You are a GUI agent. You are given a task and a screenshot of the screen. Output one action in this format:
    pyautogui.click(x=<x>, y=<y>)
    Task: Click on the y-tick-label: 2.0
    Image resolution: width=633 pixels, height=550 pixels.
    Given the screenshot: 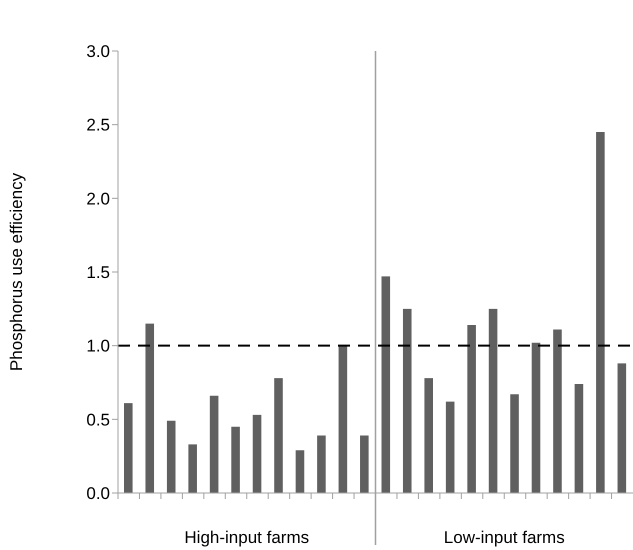 What is the action you would take?
    pyautogui.click(x=98, y=198)
    